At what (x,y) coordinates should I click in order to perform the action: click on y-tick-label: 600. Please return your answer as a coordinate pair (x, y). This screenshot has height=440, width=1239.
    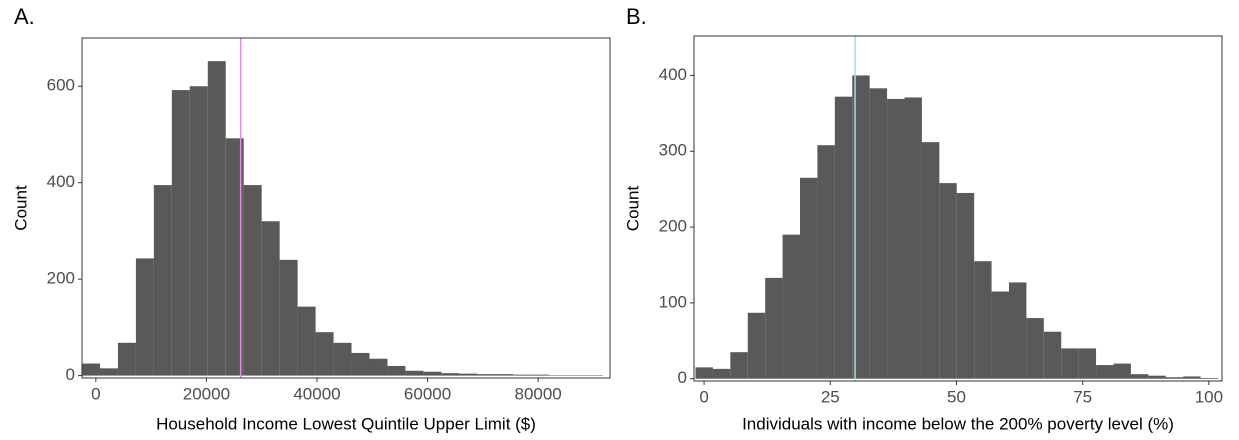
    Looking at the image, I should click on (61, 85).